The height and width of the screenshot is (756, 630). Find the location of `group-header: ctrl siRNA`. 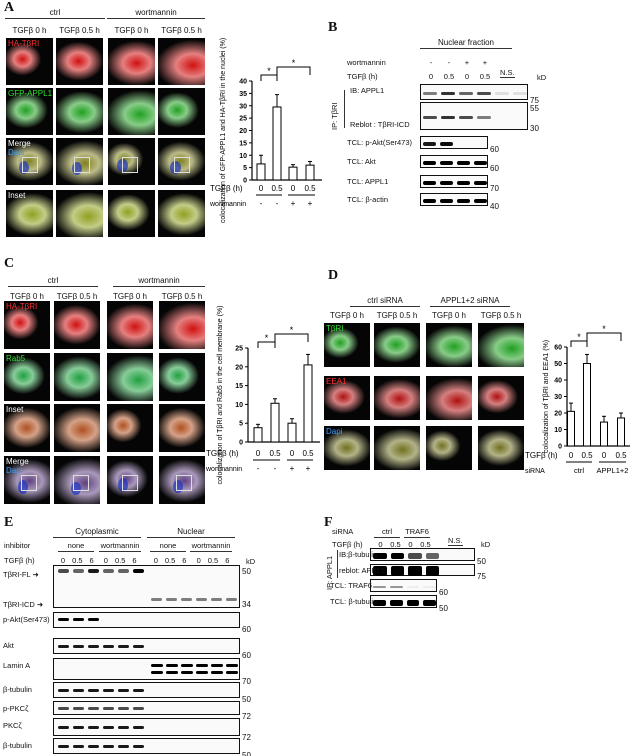

group-header: ctrl siRNA is located at coordinates (385, 301).